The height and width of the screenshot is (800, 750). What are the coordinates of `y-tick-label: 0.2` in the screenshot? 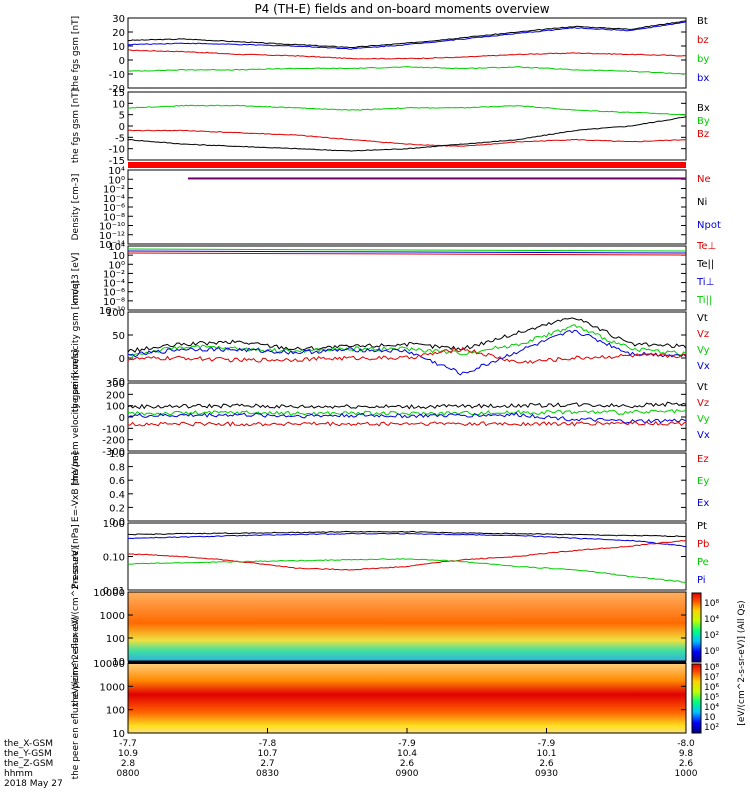 It's located at (117, 508).